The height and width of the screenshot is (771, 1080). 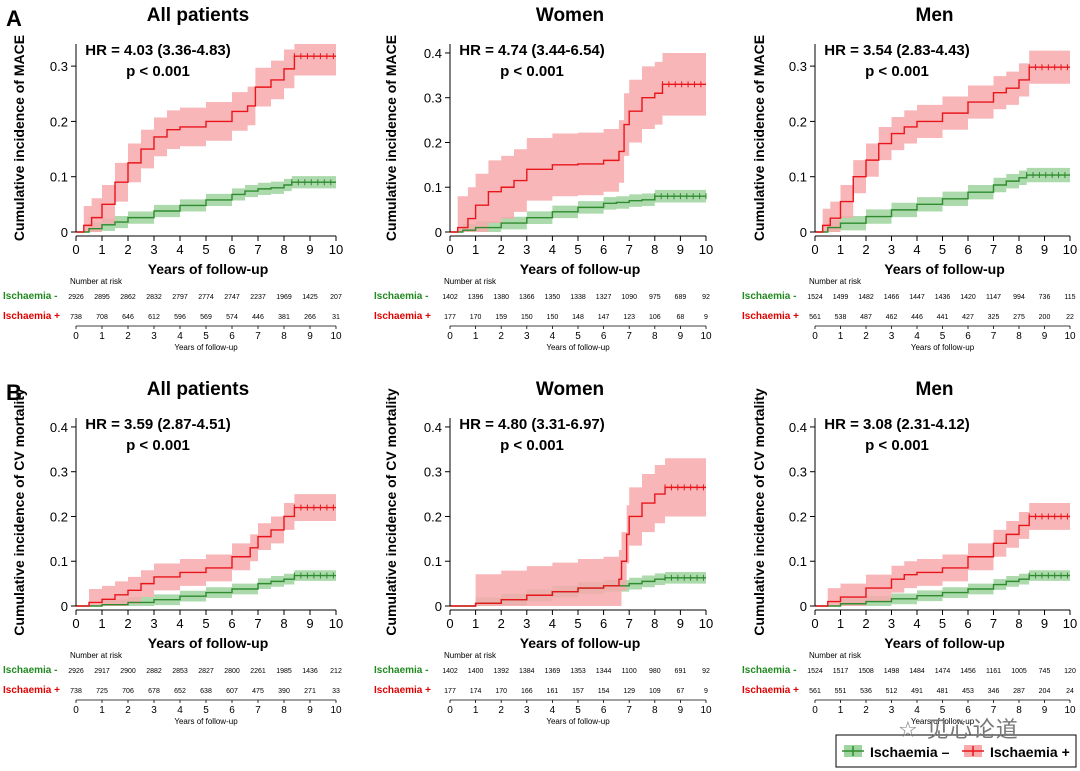 I want to click on y-tick-label-B-2: 0.1, so click(x=433, y=561).